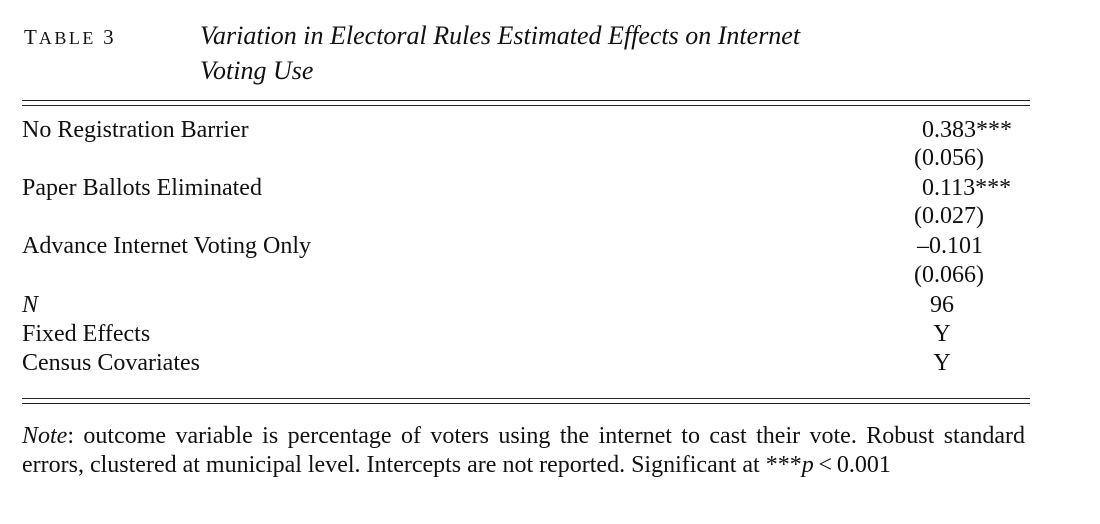  Describe the element at coordinates (967, 130) in the screenshot. I see `row-estimate: 0.383***` at that location.